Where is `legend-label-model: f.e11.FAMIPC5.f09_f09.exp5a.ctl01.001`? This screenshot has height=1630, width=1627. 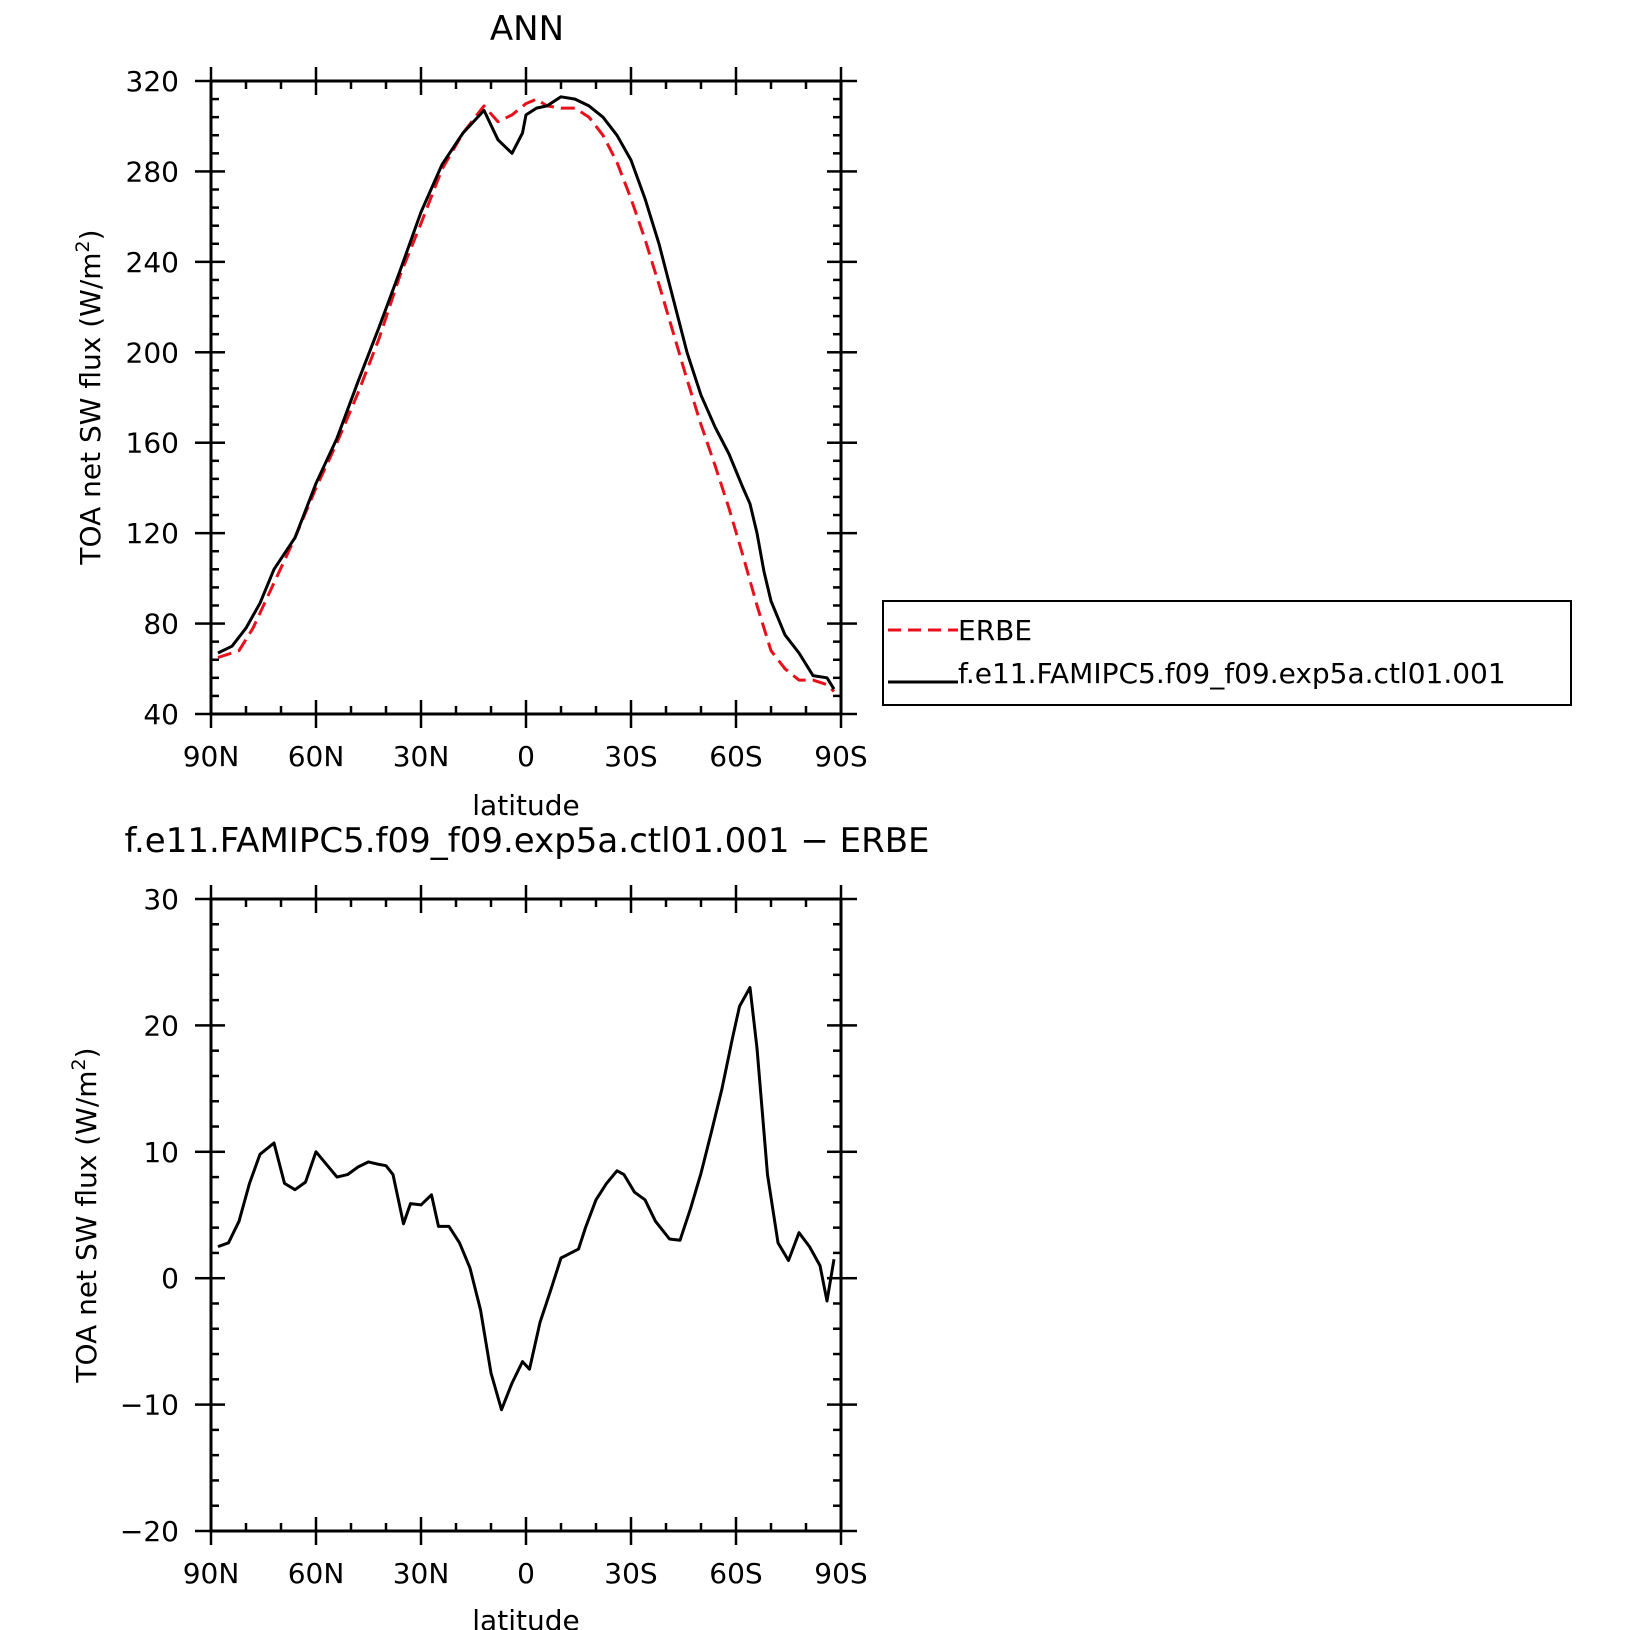 legend-label-model: f.e11.FAMIPC5.f09_f09.exp5a.ctl01.001 is located at coordinates (1232, 673).